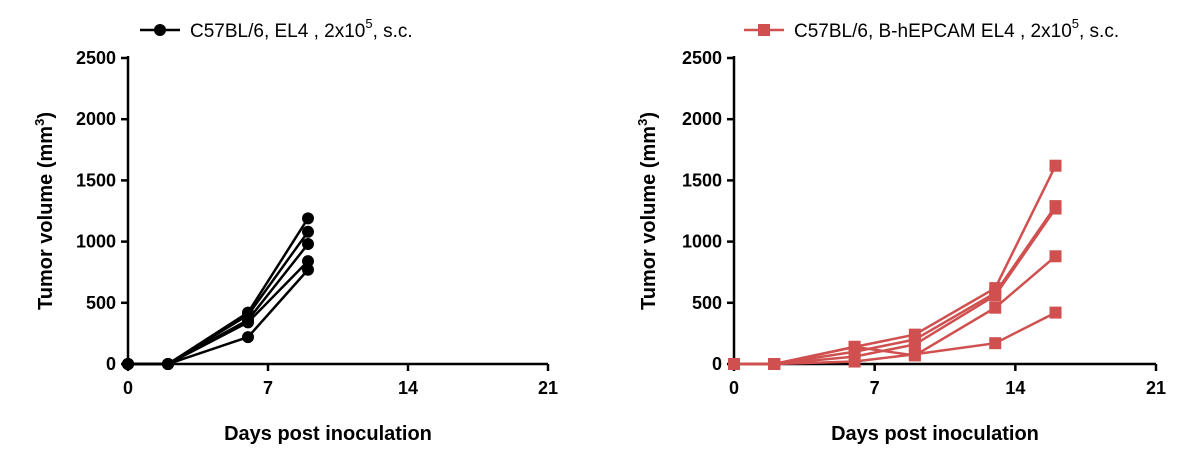  I want to click on legend-label: C57BL/6, B-hEPCAM EL4 , 2x105, s.c., so click(956, 29).